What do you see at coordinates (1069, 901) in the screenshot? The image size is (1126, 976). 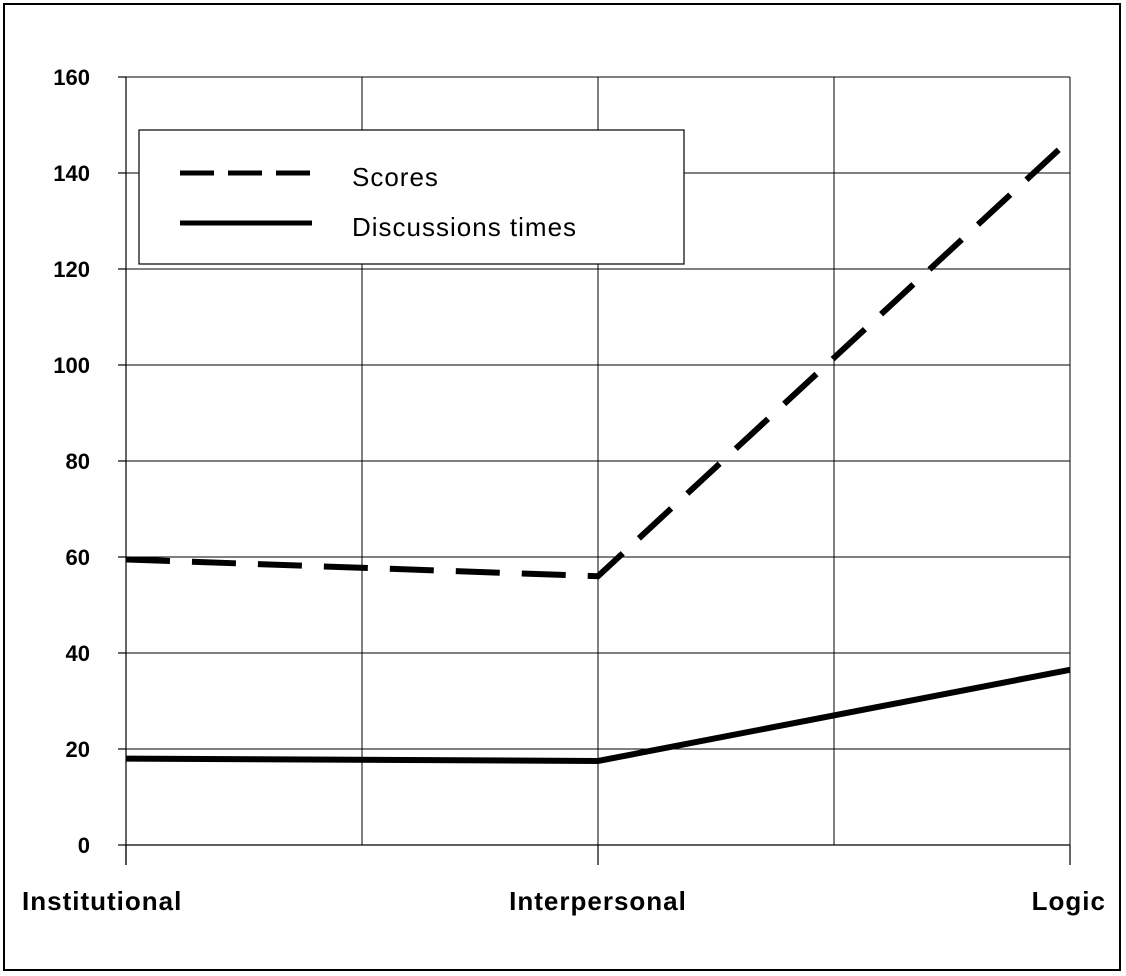 I see `x-tick-label-logic: Logic` at bounding box center [1069, 901].